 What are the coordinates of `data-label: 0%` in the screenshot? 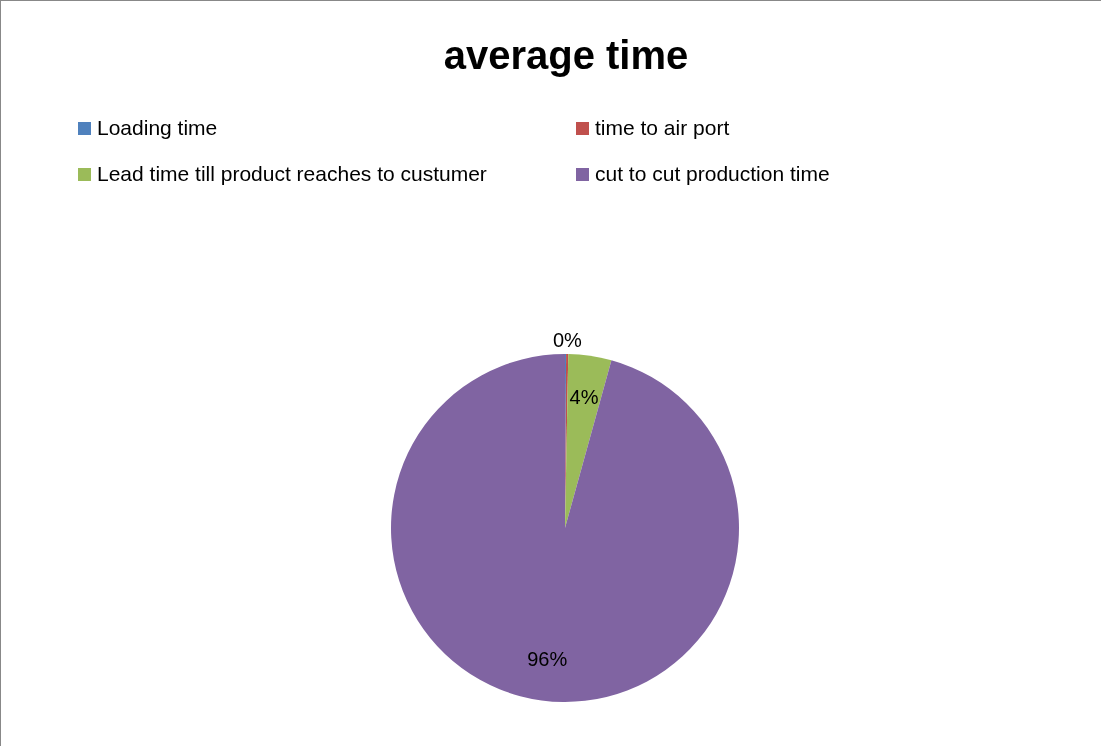 It's located at (567, 340).